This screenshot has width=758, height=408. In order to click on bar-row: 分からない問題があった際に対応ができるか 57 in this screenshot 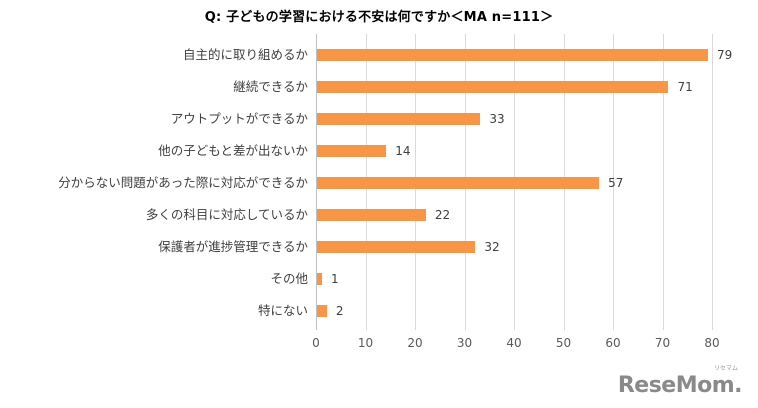, I will do `click(387, 183)`.